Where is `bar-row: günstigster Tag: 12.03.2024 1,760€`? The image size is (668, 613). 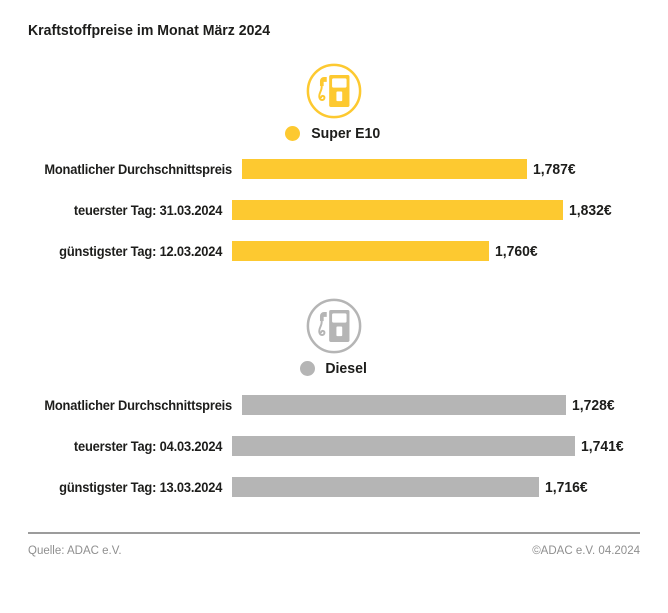 bar-row: günstigster Tag: 12.03.2024 1,760€ is located at coordinates (348, 251).